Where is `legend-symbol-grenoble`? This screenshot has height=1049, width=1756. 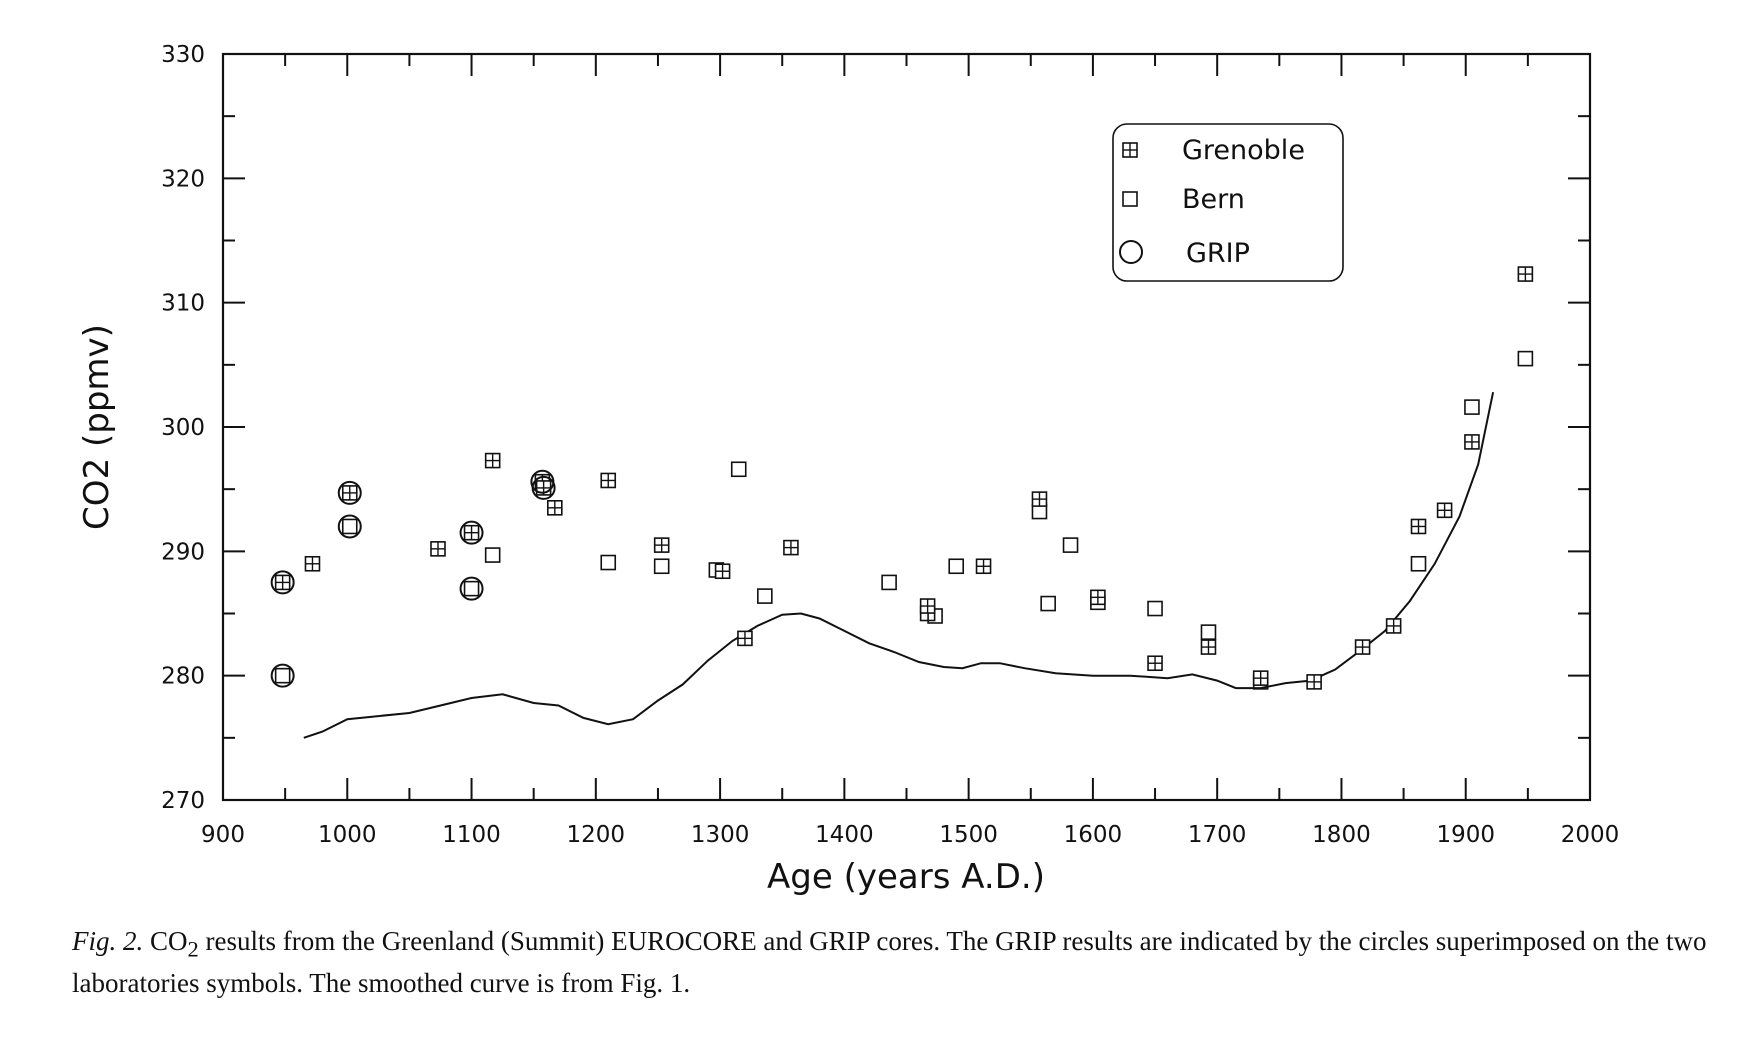
legend-symbol-grenoble is located at coordinates (1130, 150).